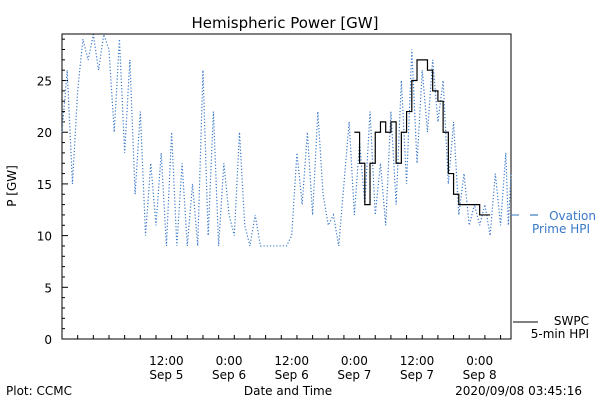  Describe the element at coordinates (48, 288) in the screenshot. I see `y-tick-label: 5` at that location.